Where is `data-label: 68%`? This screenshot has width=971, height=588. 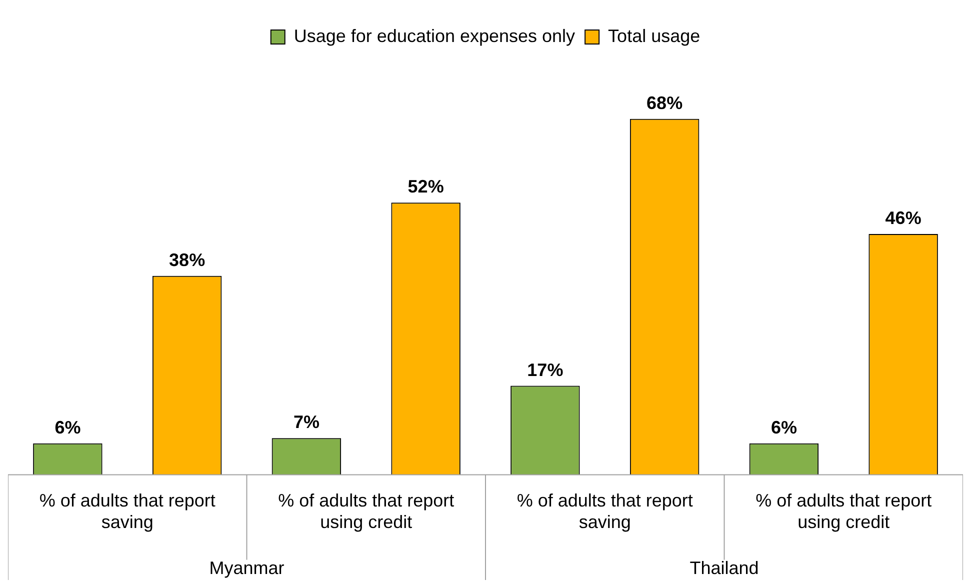 data-label: 68% is located at coordinates (664, 102).